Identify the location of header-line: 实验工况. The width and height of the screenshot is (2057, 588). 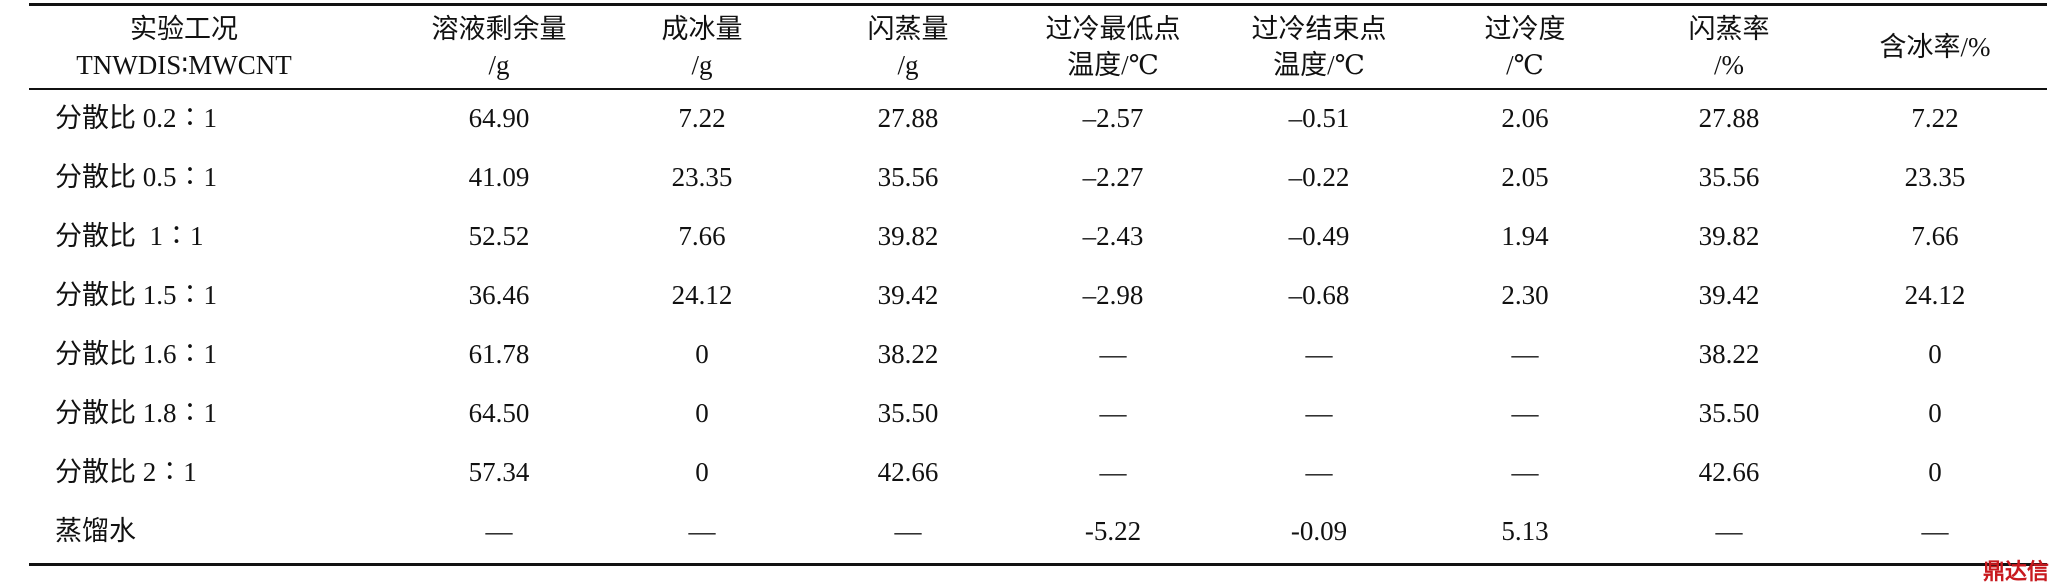
(184, 29).